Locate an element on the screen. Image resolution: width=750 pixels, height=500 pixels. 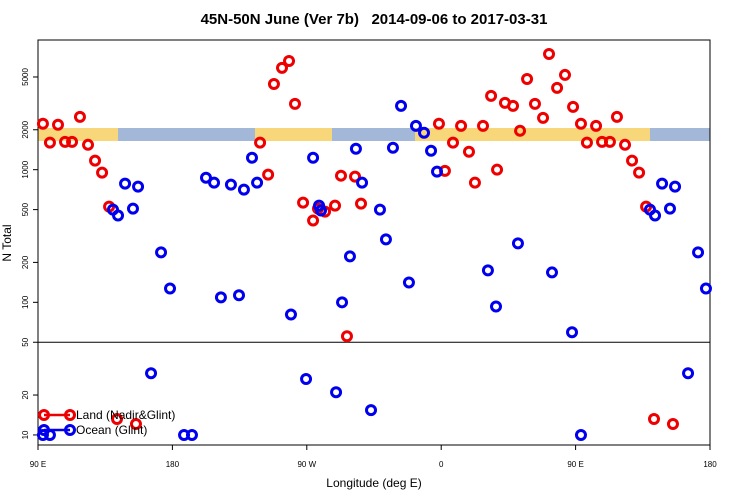
x-axis-label: Longitude (deg E) is located at coordinates (373, 483).